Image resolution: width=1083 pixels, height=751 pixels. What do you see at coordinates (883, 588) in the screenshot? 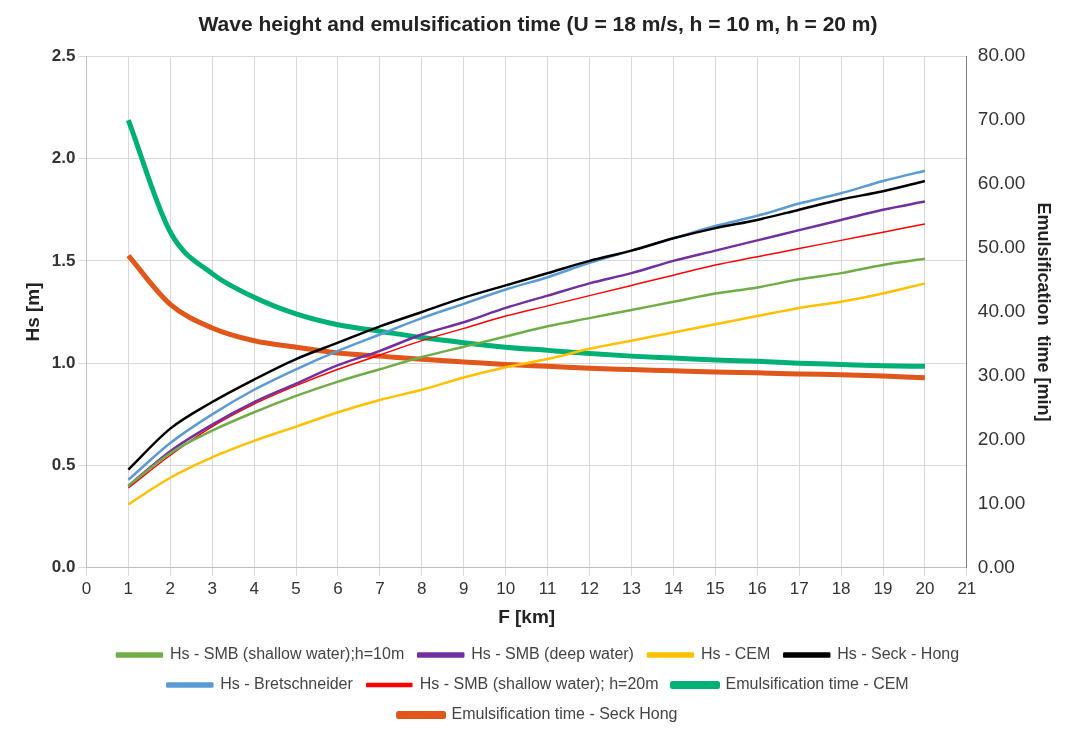
I see `x-tick-label: 19` at bounding box center [883, 588].